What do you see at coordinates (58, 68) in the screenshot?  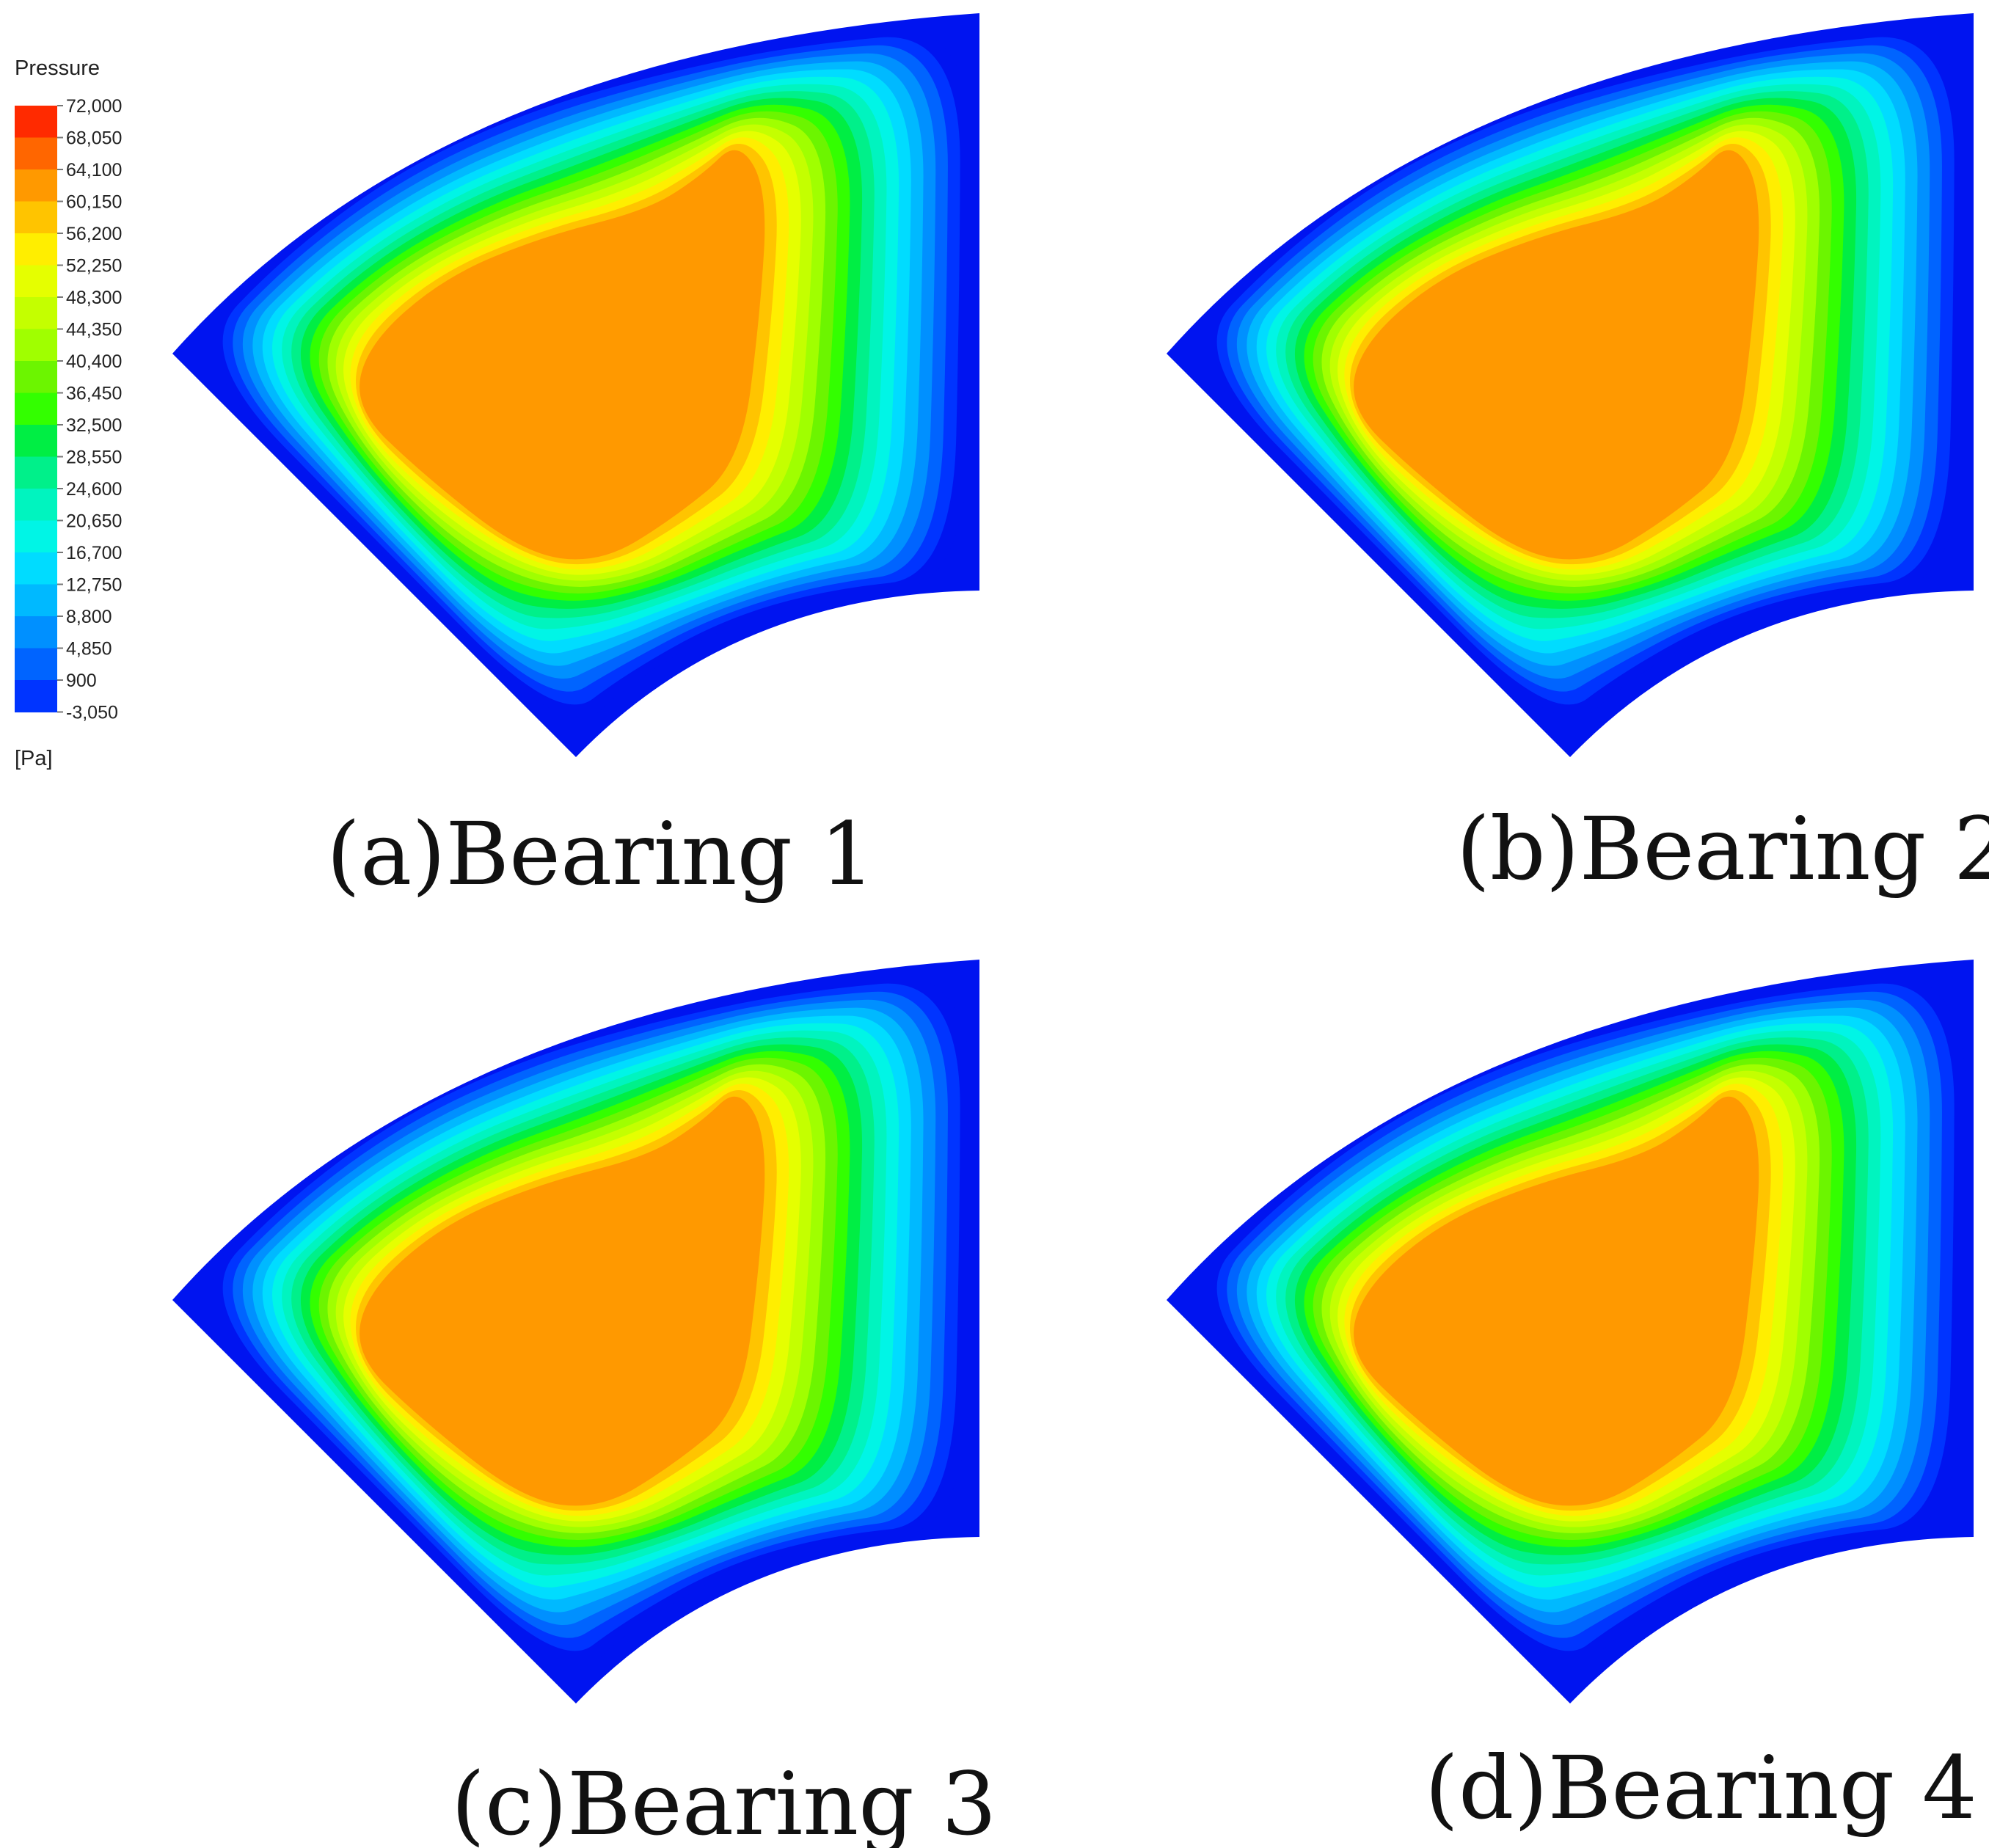 I see `legend-title: Pressure` at bounding box center [58, 68].